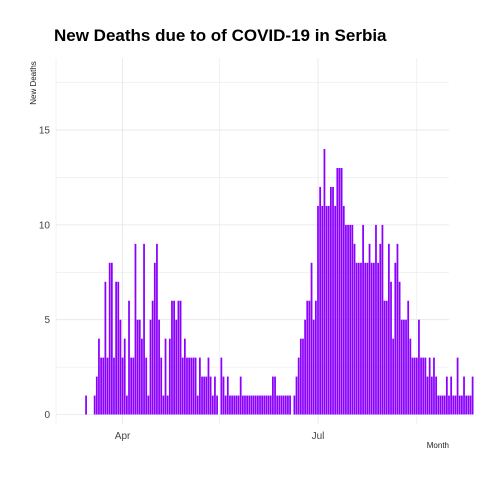  Describe the element at coordinates (45, 225) in the screenshot. I see `y-tick-label: 10` at that location.